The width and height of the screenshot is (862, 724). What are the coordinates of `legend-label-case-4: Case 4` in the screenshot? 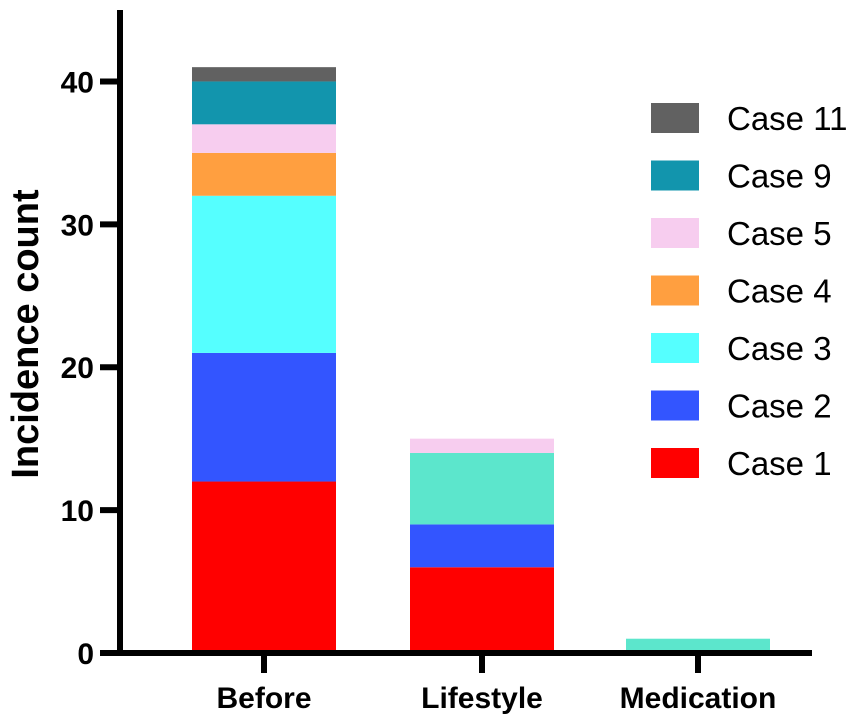 It's located at (779, 291).